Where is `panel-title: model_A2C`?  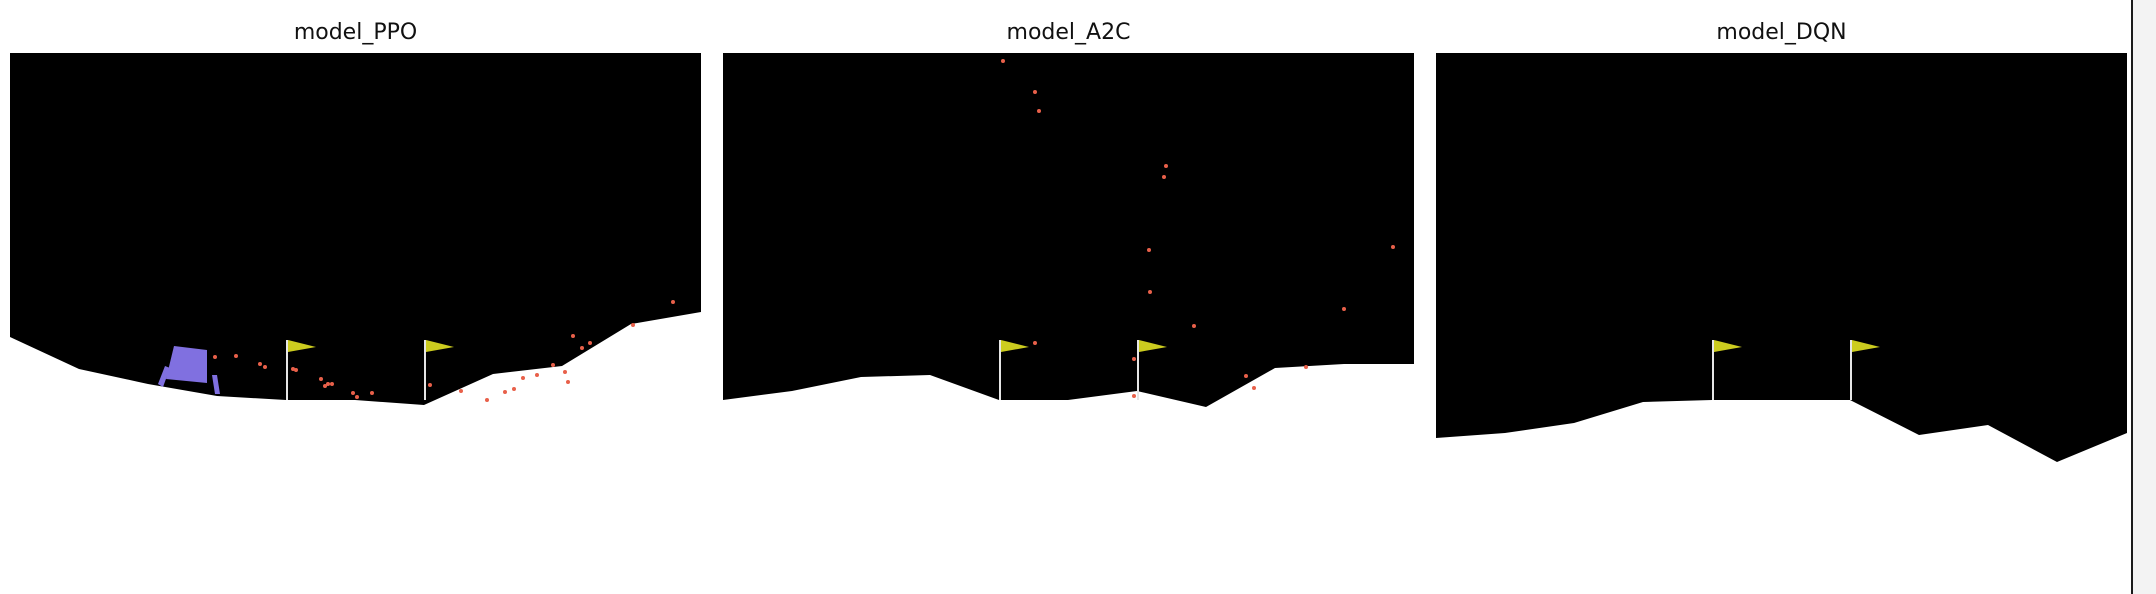
panel-title: model_A2C is located at coordinates (1068, 32).